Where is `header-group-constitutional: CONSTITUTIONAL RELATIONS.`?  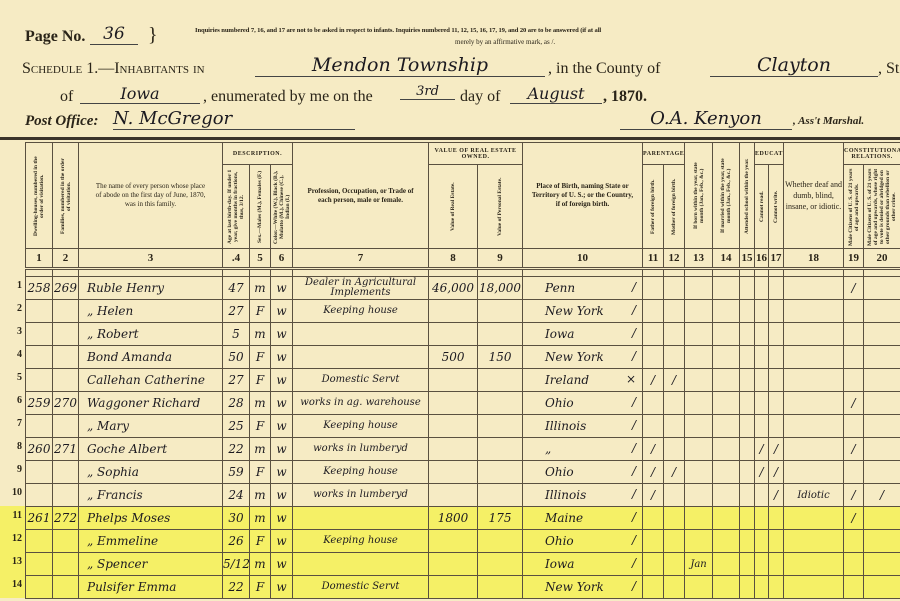
header-group-constitutional: CONSTITUTIONAL RELATIONS. is located at coordinates (871, 153).